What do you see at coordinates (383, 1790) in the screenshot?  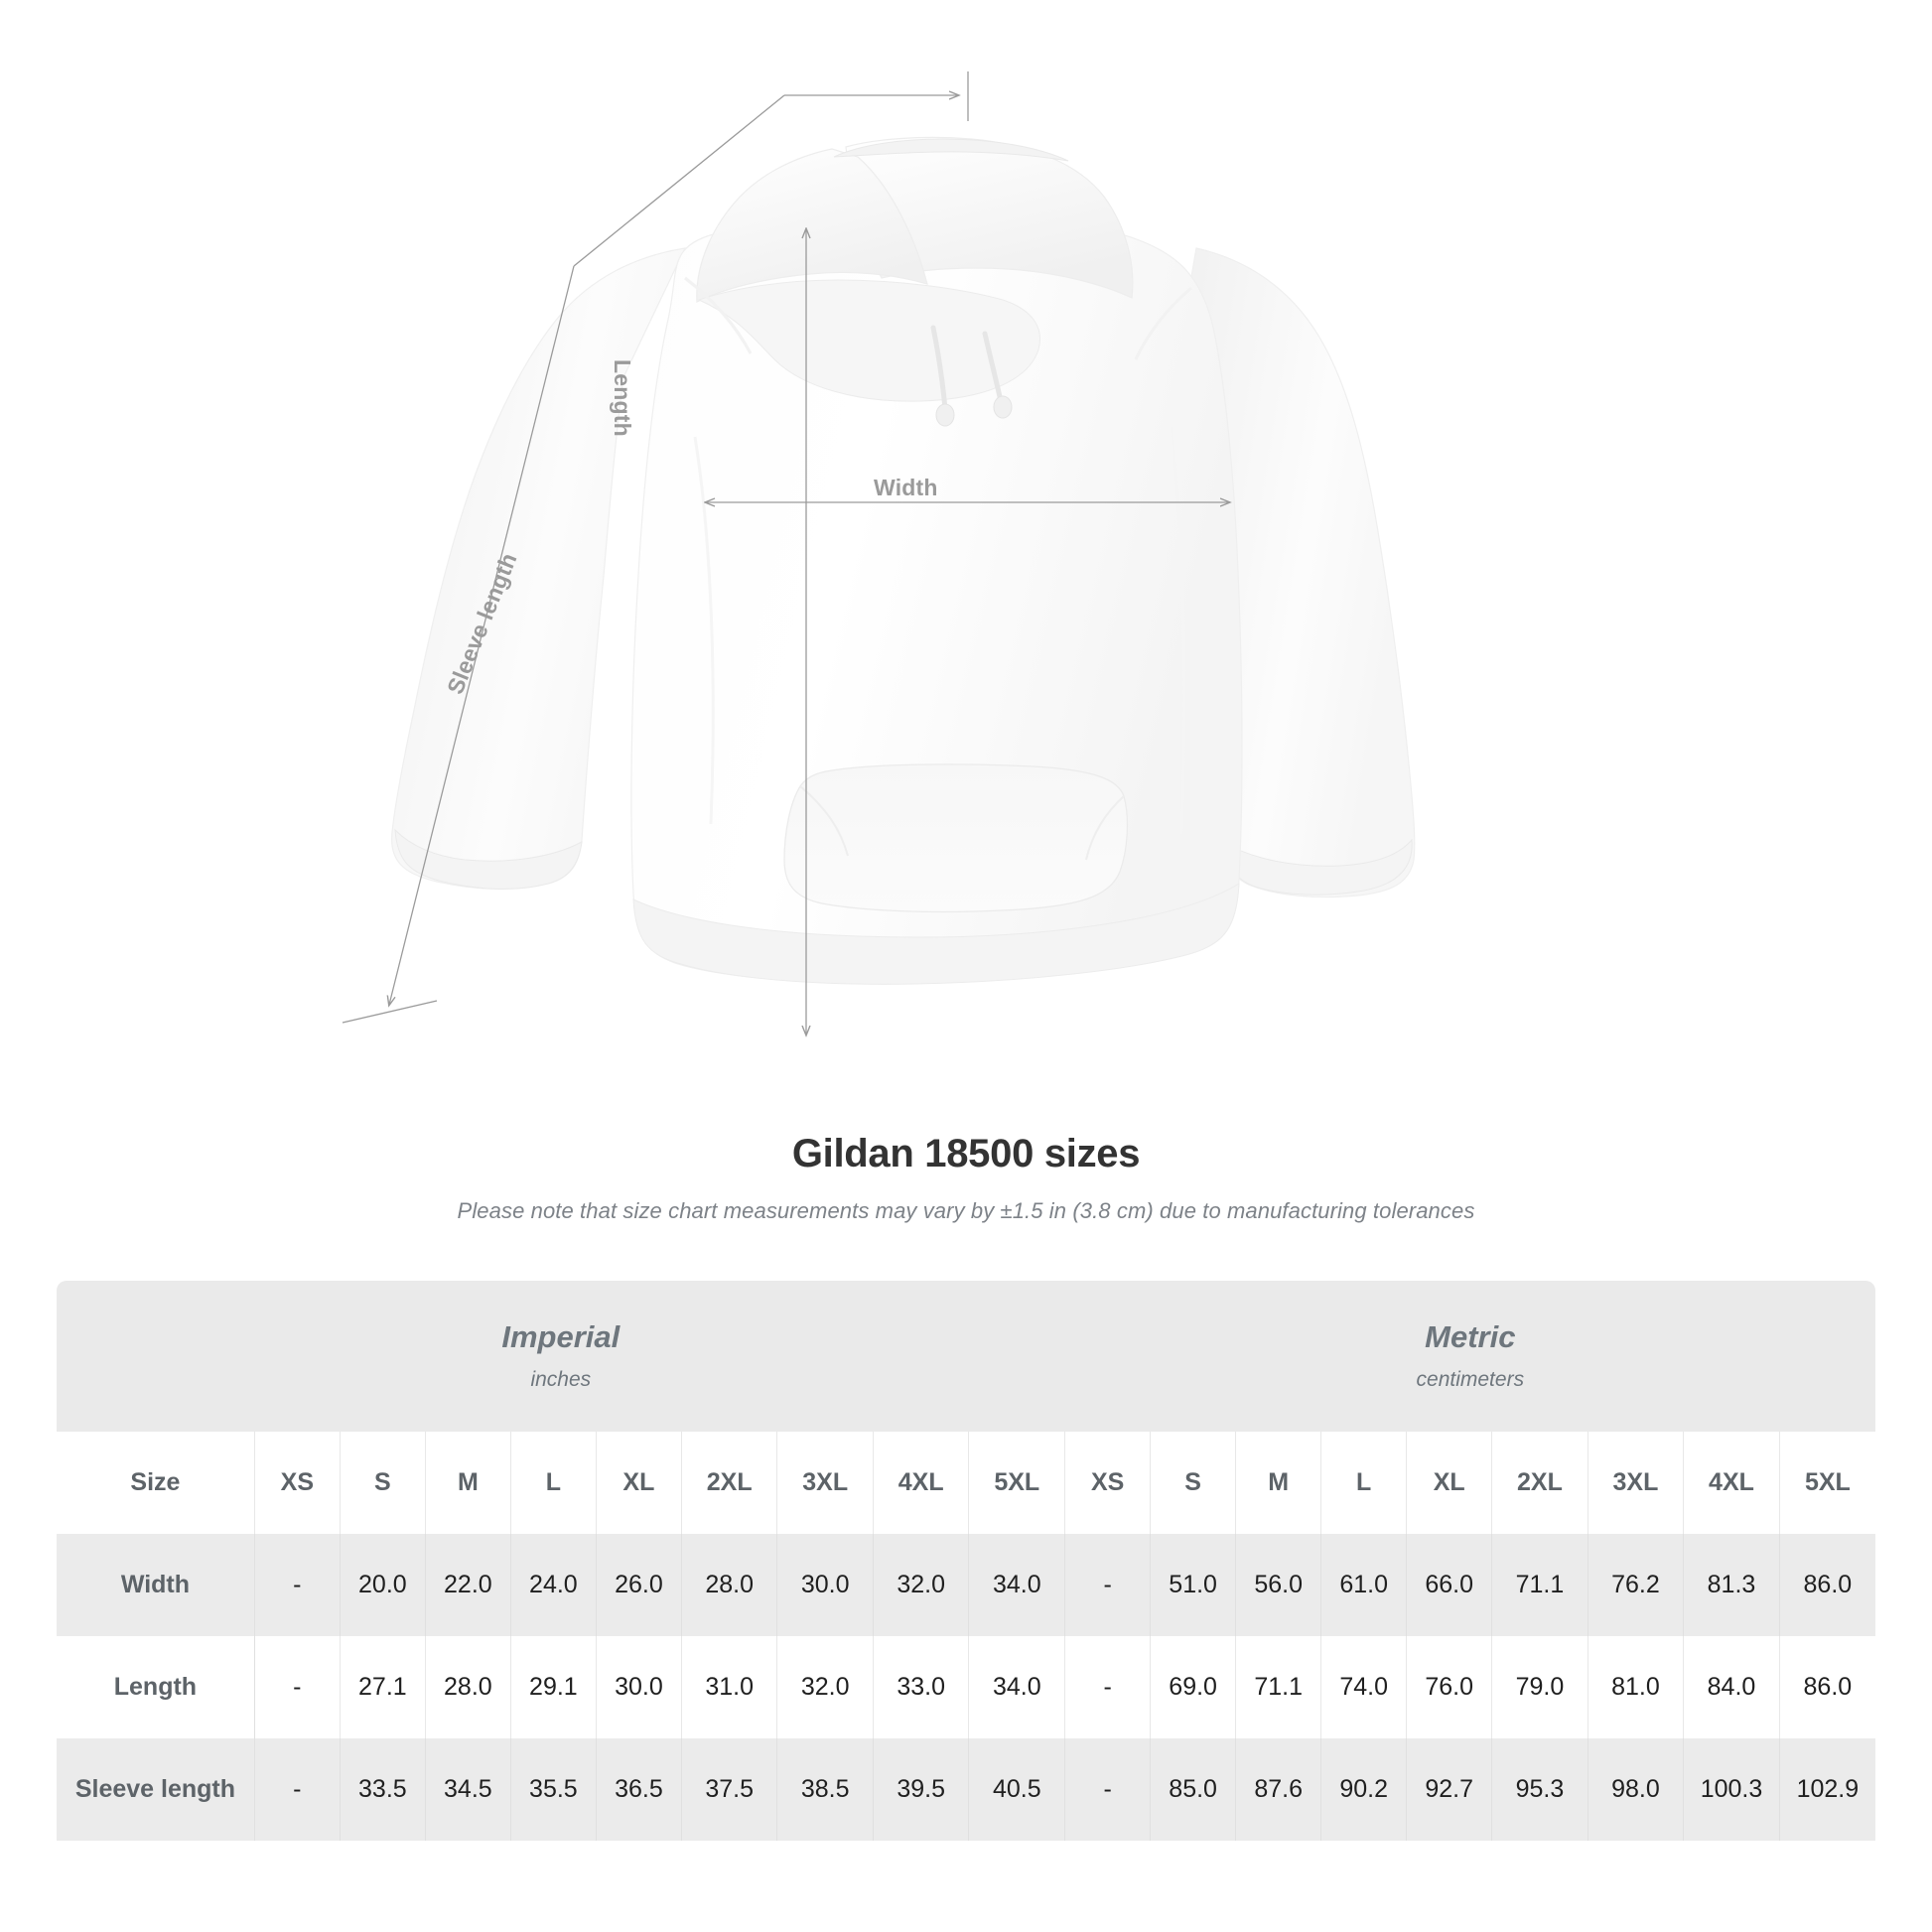 I see `sleeve-imperial-s: 33.5` at bounding box center [383, 1790].